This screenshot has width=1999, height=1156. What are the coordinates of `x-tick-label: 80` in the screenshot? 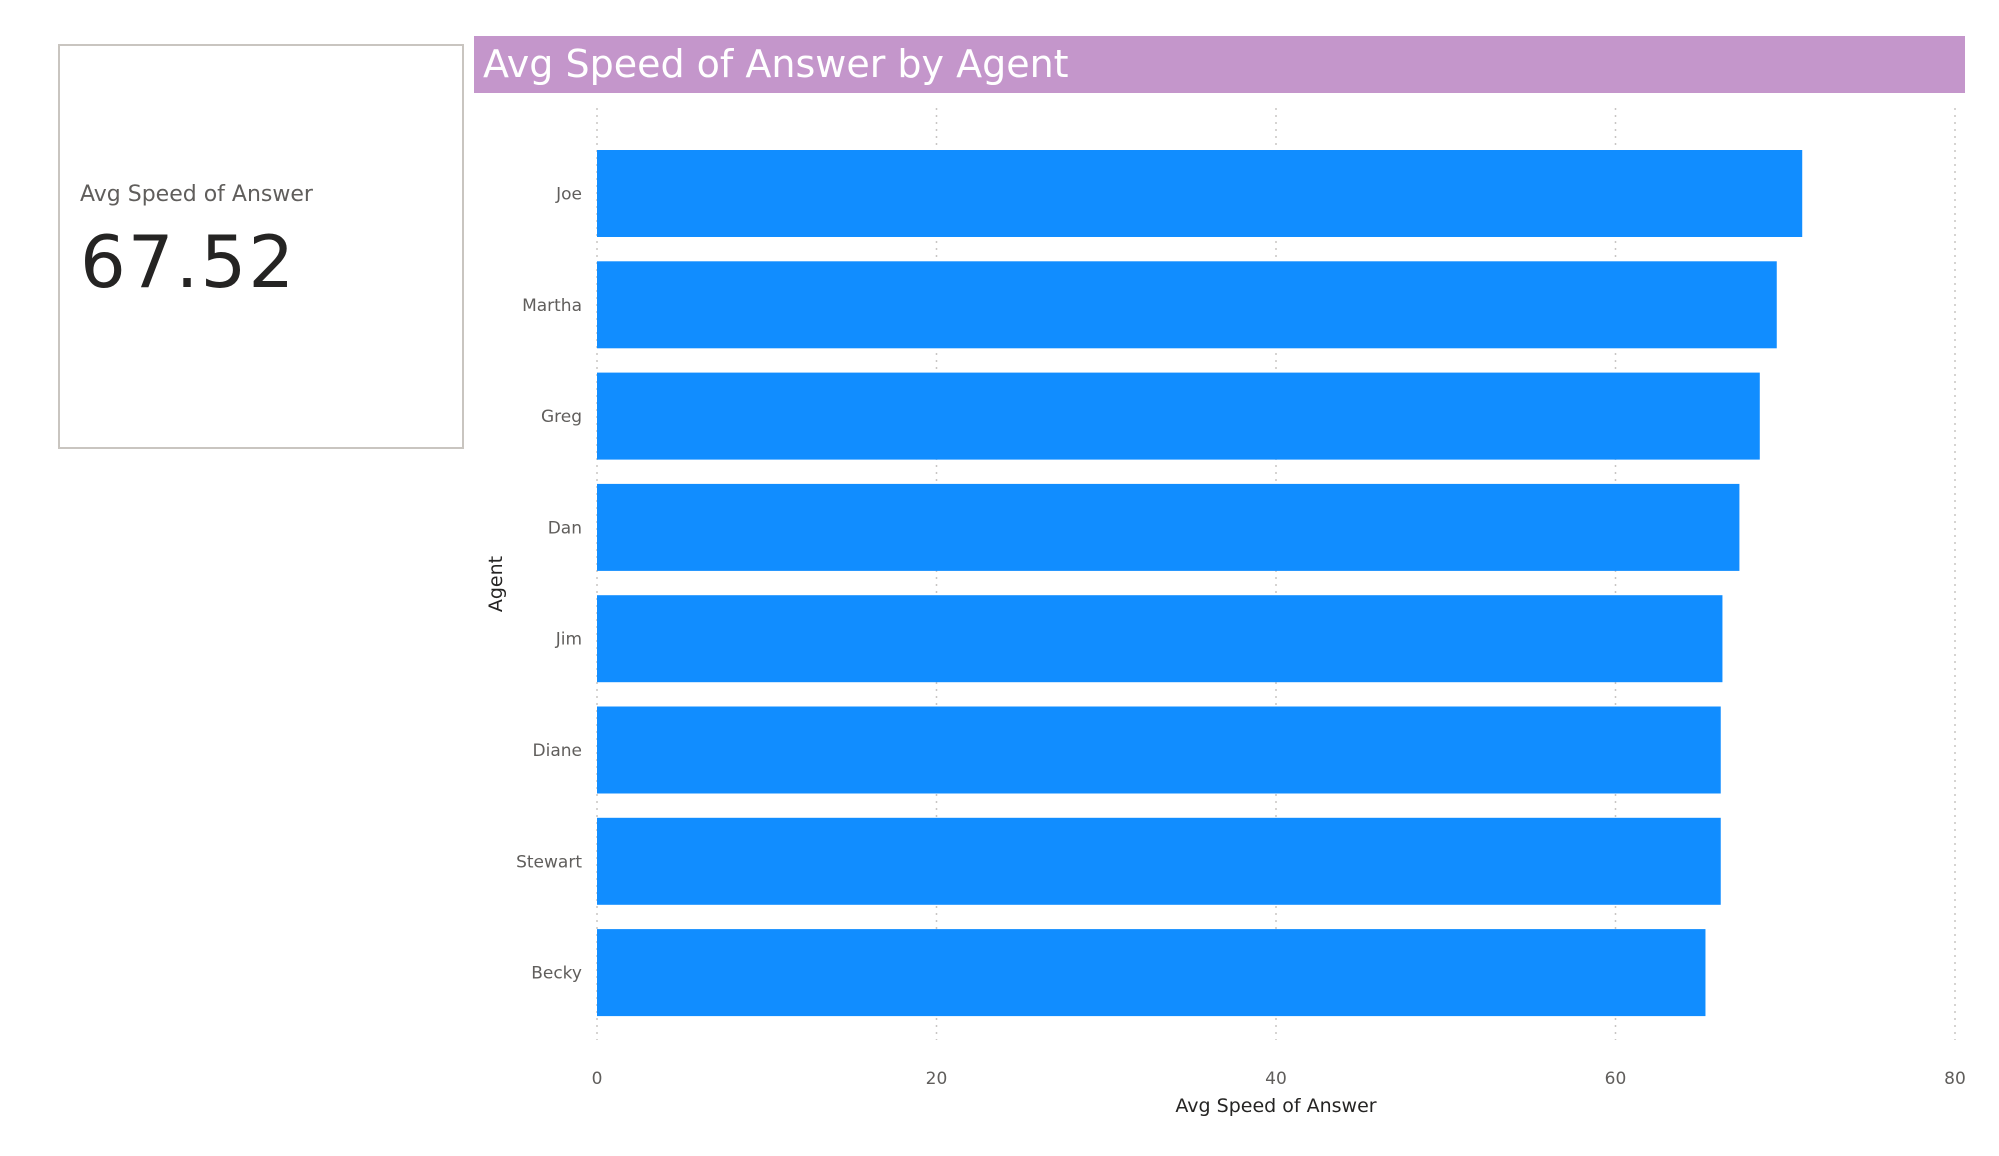 It's located at (1955, 1079).